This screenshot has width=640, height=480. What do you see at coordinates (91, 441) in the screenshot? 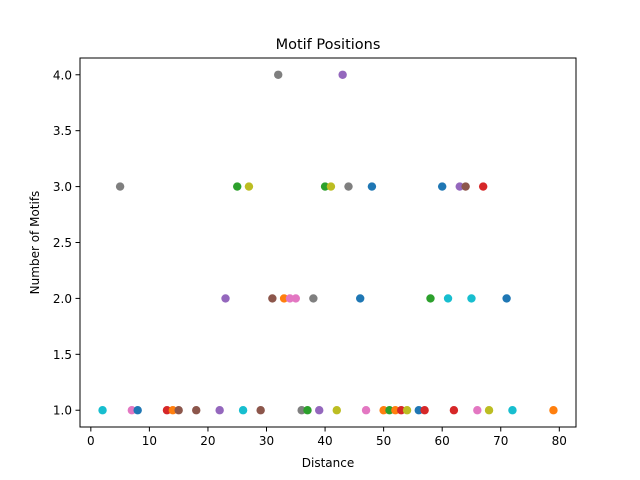
I see `x-tick-label: 0` at bounding box center [91, 441].